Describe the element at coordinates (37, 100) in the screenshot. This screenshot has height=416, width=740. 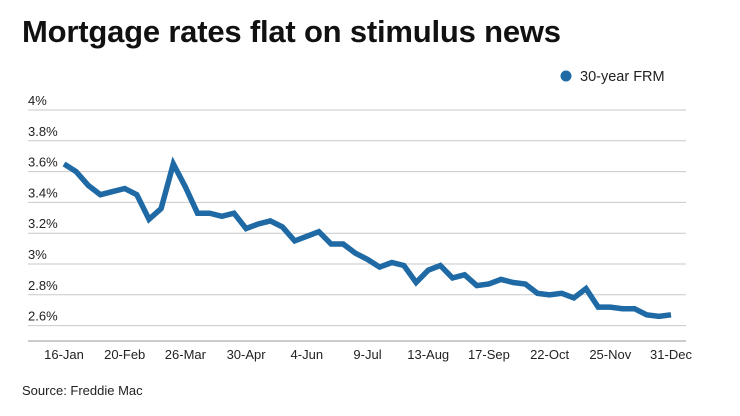
I see `y-tick-label: 4%` at that location.